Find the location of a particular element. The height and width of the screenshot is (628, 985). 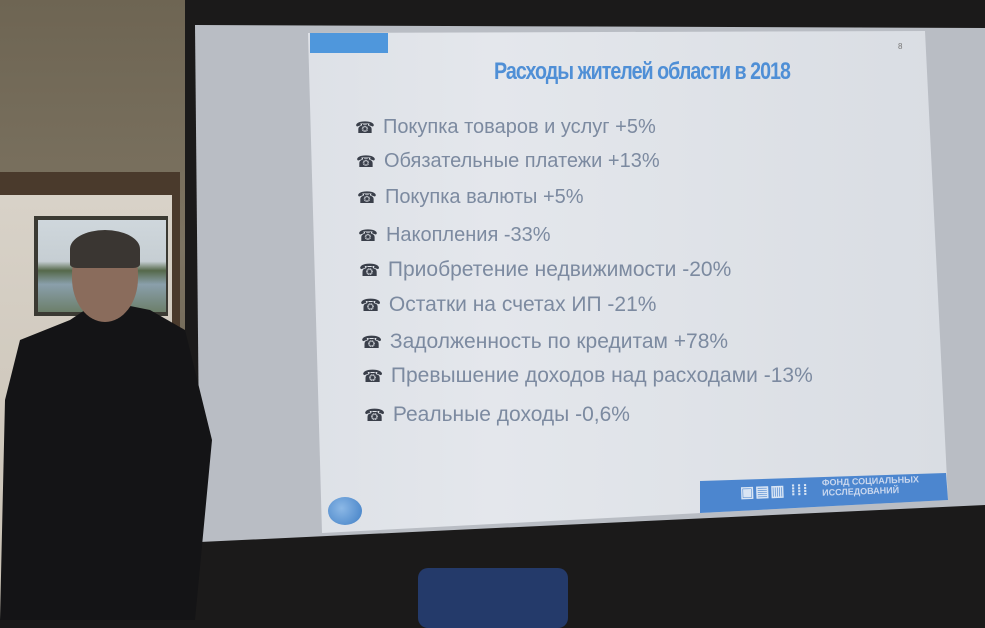

bullet-item: ☎ Задолженность по кредитам +78% is located at coordinates (544, 342).